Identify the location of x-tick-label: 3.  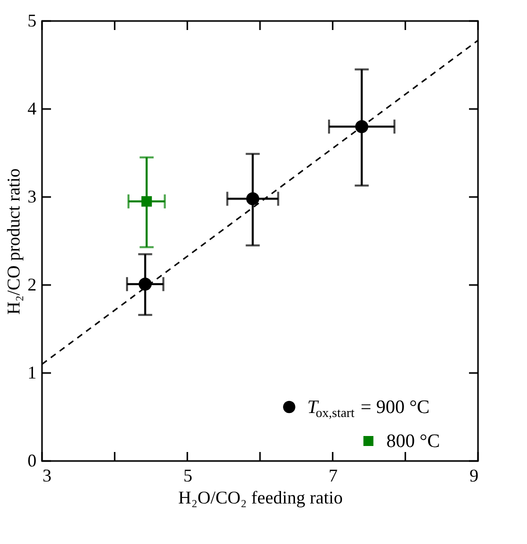
(47, 476).